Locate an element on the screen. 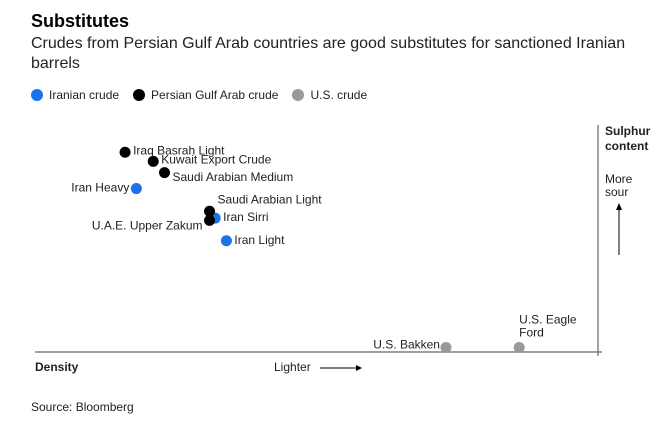 This screenshot has height=424, width=666. y-direction-label-line: sour is located at coordinates (616, 192).